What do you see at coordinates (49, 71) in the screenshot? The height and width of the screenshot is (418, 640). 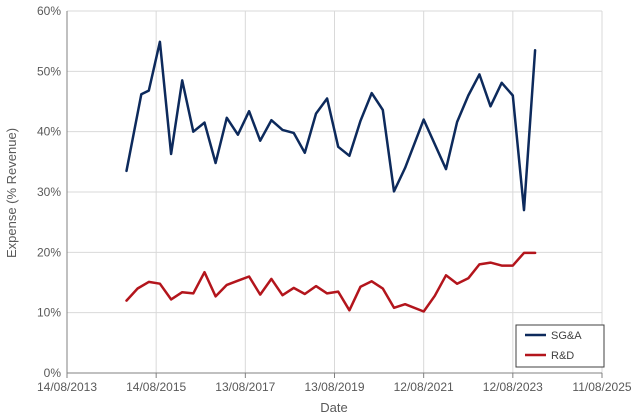 I see `y-tick-label: 50%` at bounding box center [49, 71].